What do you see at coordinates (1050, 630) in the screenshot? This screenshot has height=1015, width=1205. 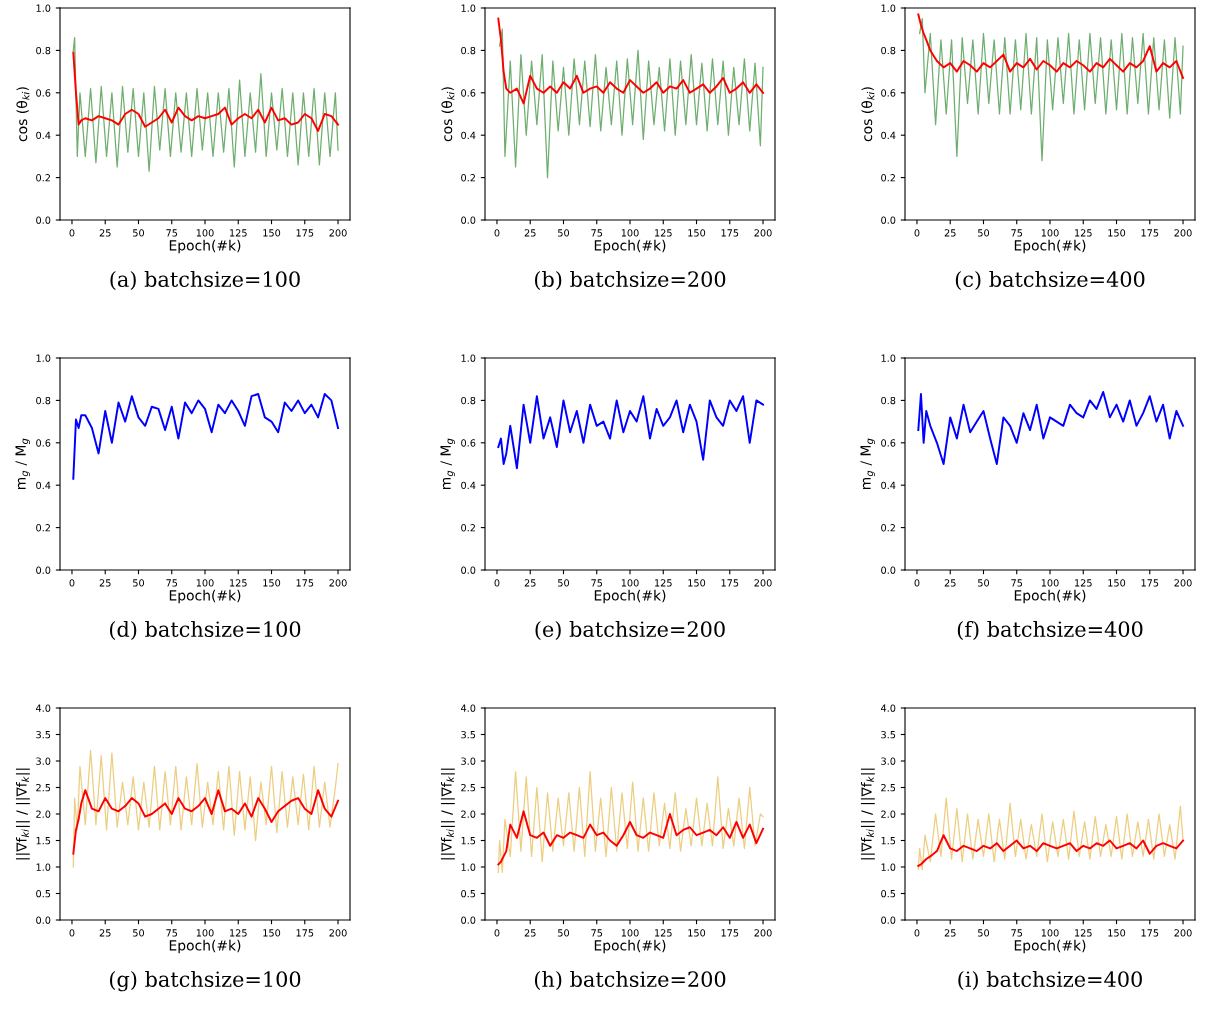 I see `text: (f) batchsize=400` at bounding box center [1050, 630].